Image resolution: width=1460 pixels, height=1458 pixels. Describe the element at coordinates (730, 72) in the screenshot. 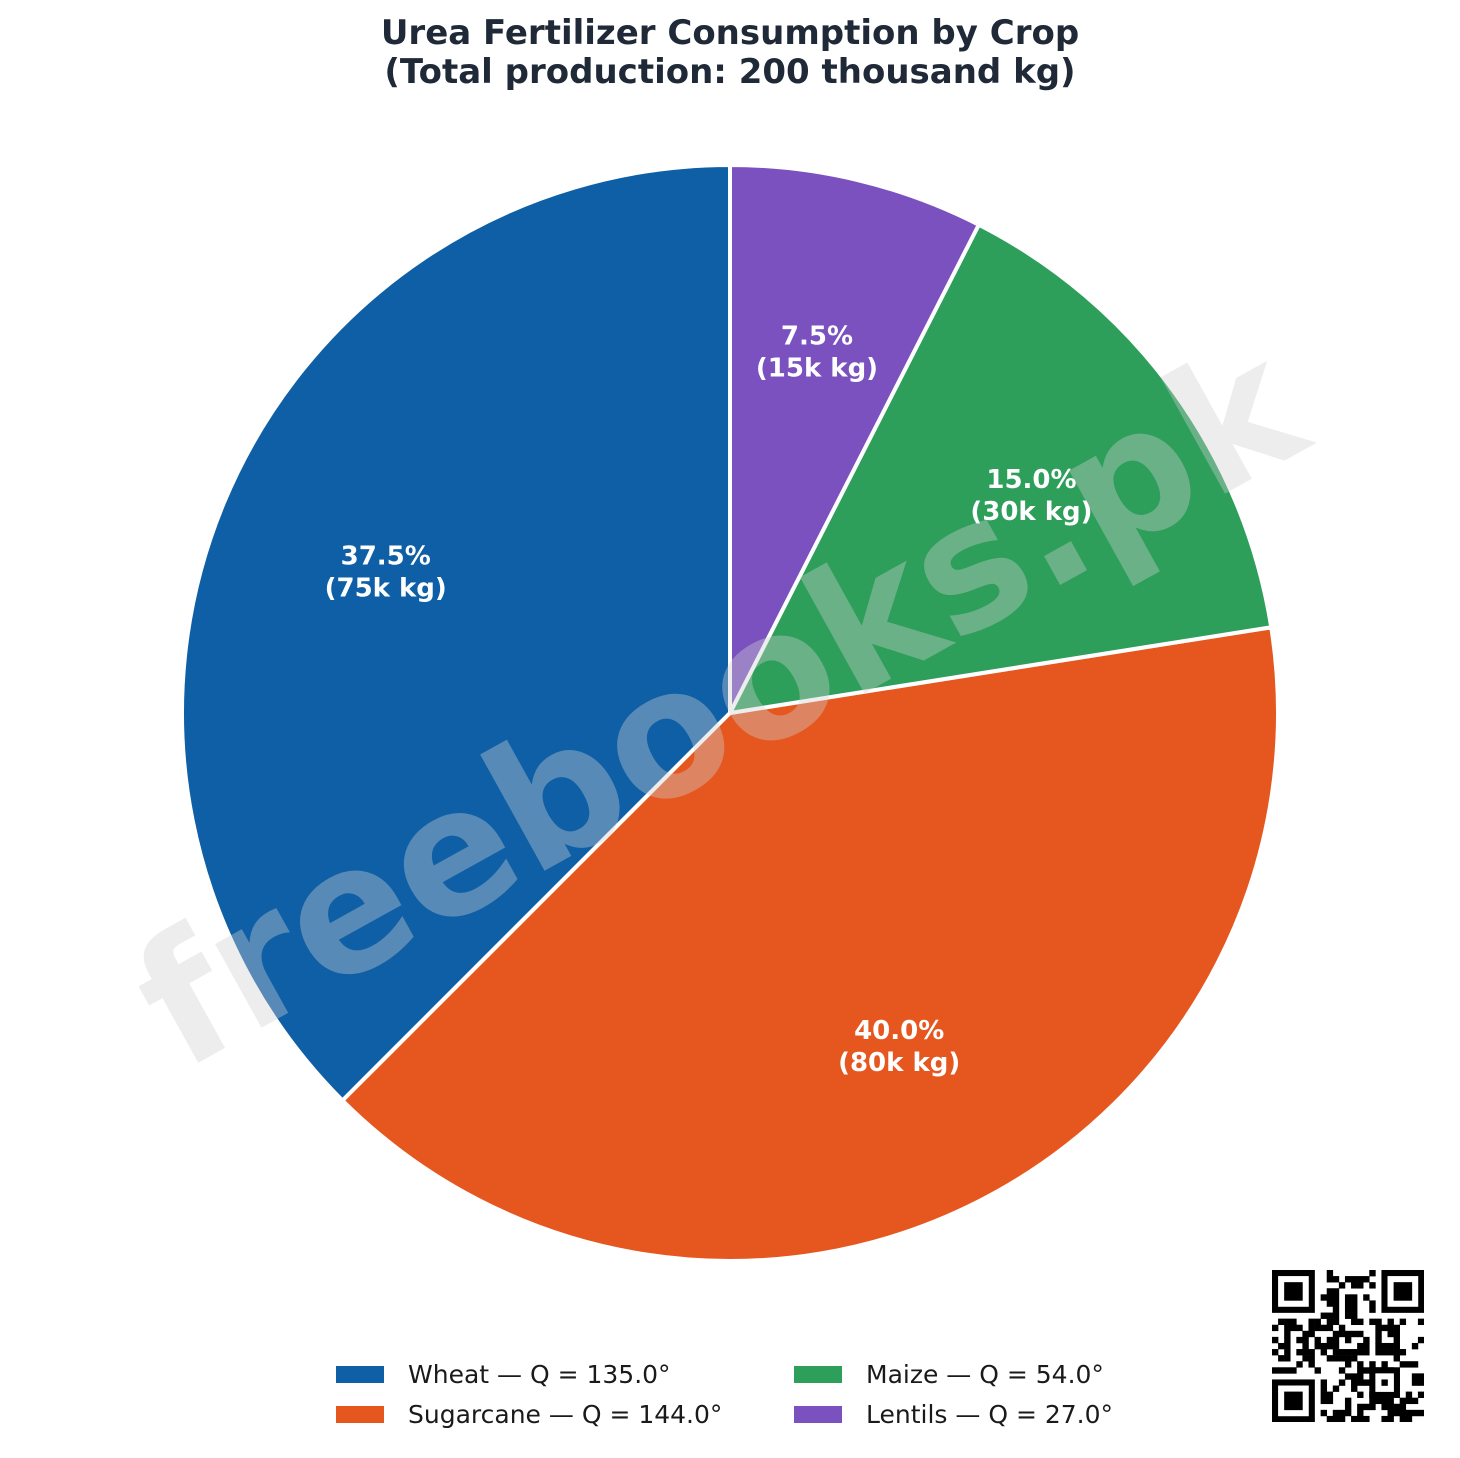

I see `chart-title-line-2: (Total production: 200 thousand kg)` at that location.